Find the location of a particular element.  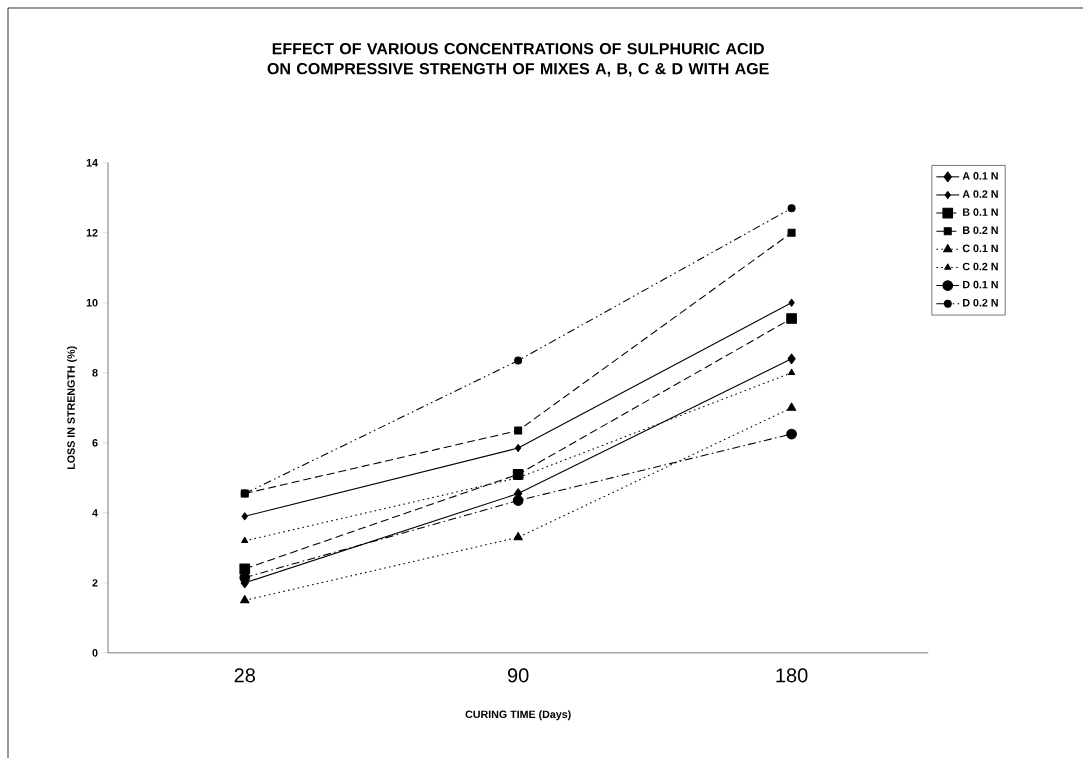

legend-label: C 0.1 N is located at coordinates (980, 248).